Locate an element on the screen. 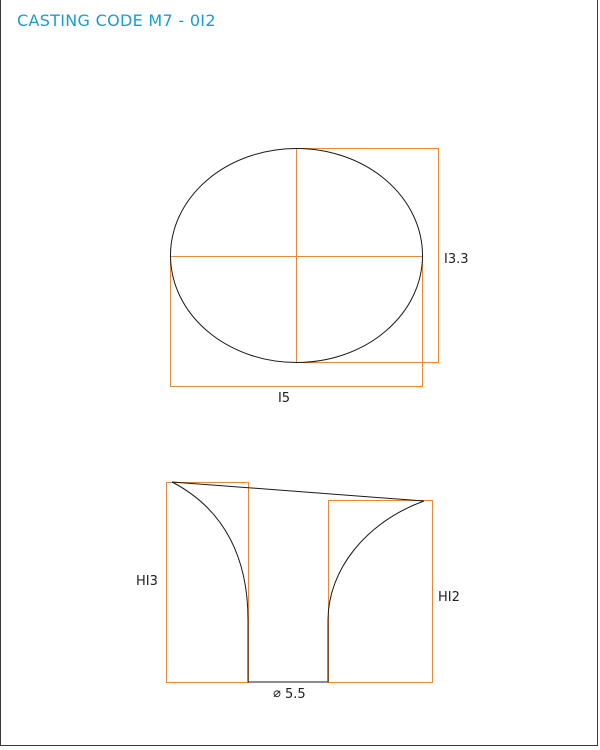 The image size is (600, 750). casting-top-outline is located at coordinates (296, 255).